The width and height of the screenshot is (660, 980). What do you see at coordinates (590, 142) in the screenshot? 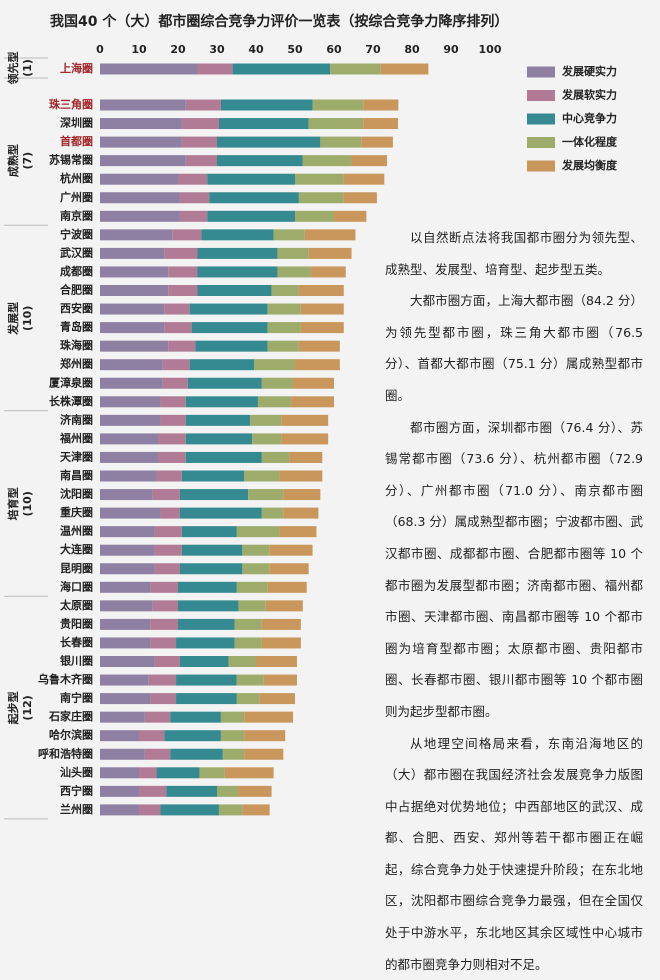
I see `legend-label: 一体化程度` at bounding box center [590, 142].